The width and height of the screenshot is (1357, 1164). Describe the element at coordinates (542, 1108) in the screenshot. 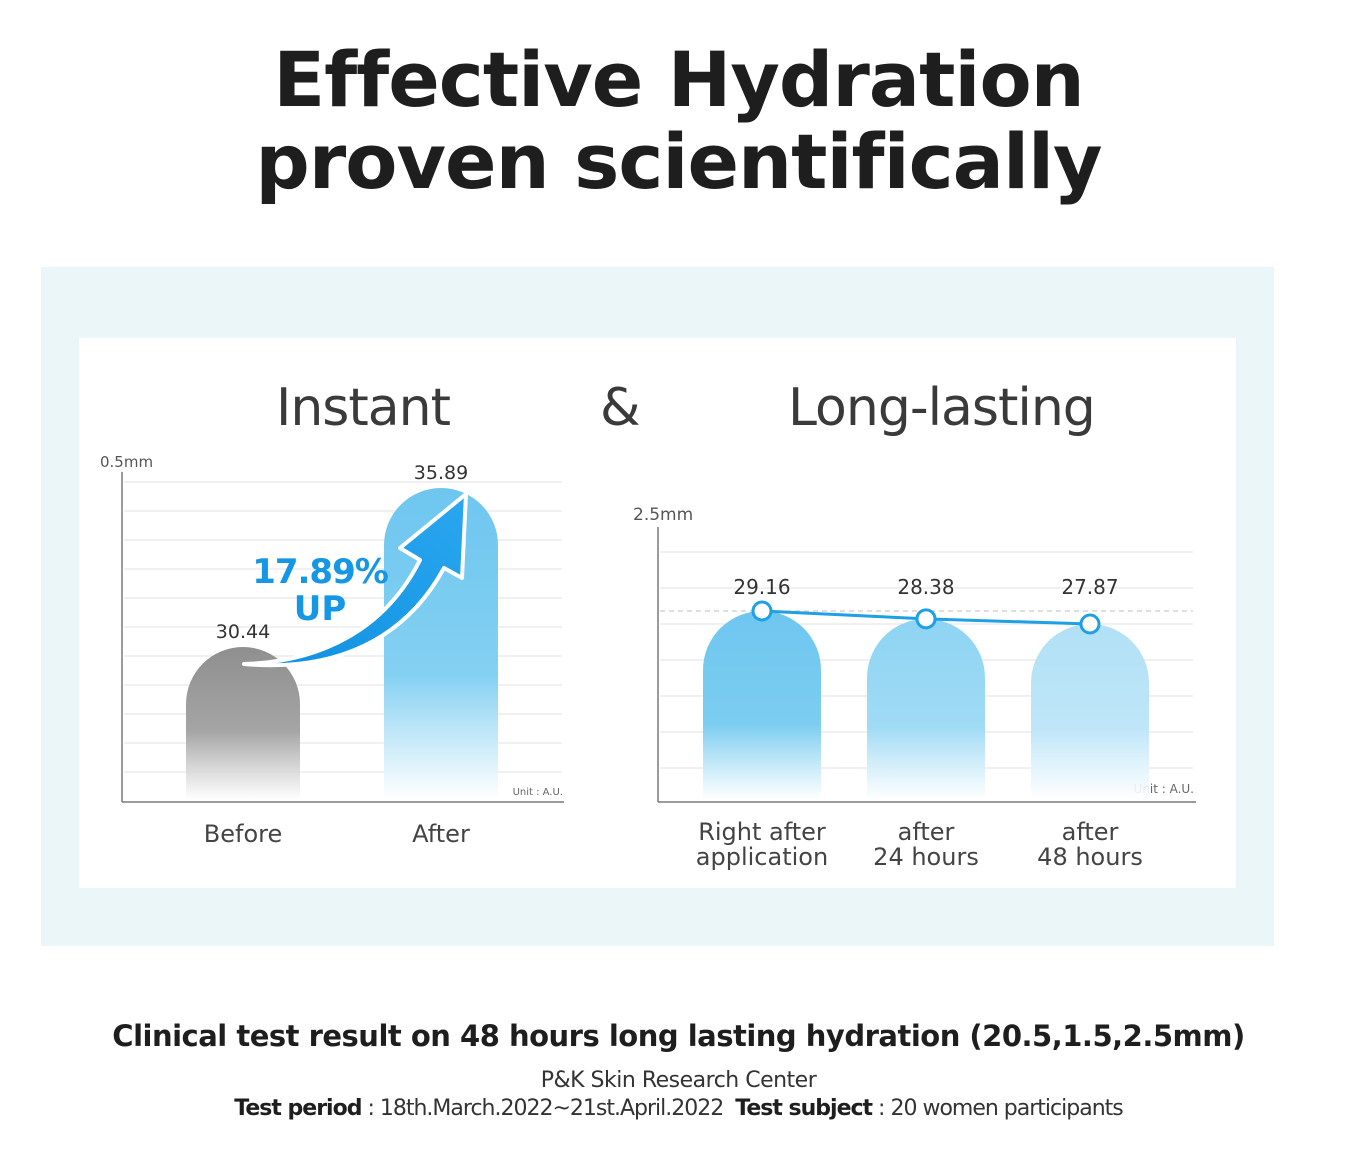

I see `footer-test-period-value: : 18th.March.2022~21st.April.2022` at that location.